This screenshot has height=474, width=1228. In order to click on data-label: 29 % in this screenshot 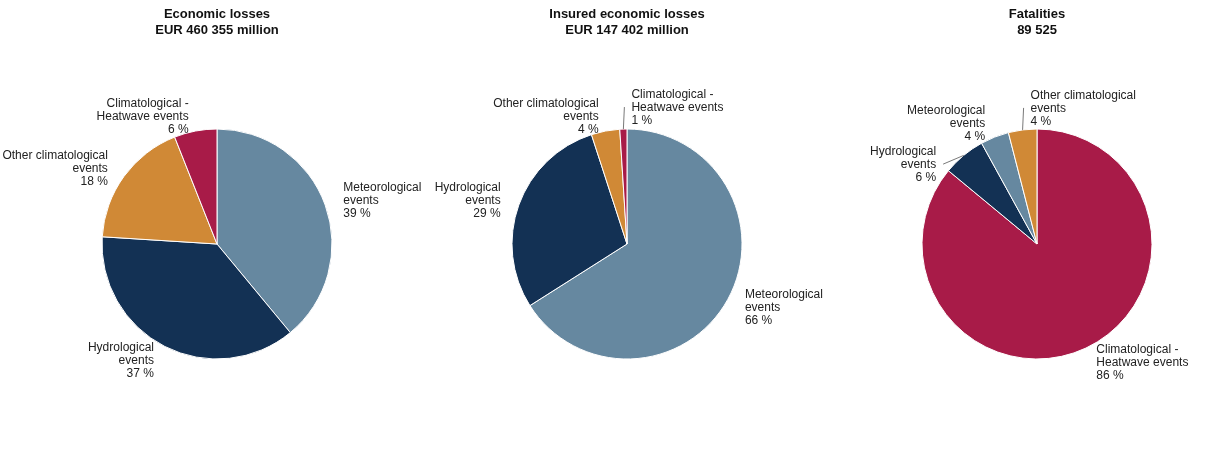, I will do `click(487, 212)`.